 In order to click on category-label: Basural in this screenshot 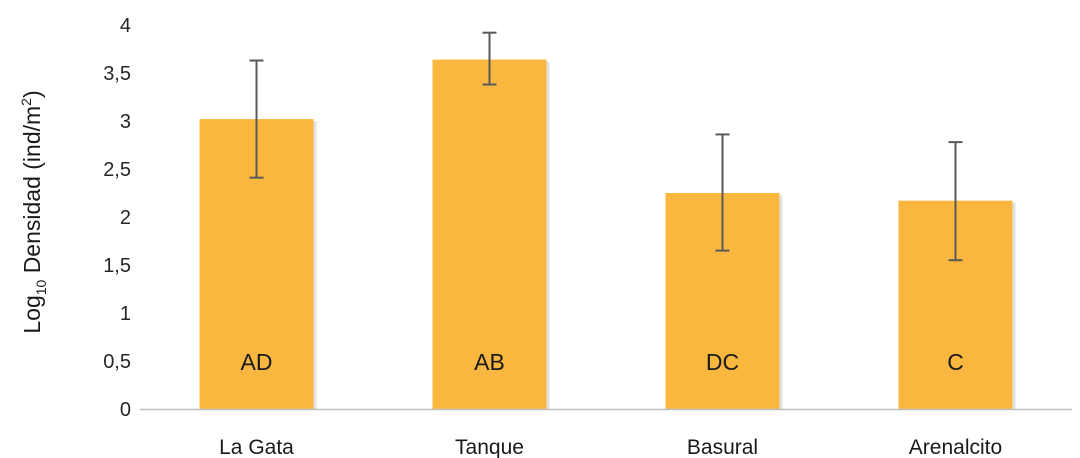, I will do `click(722, 447)`.